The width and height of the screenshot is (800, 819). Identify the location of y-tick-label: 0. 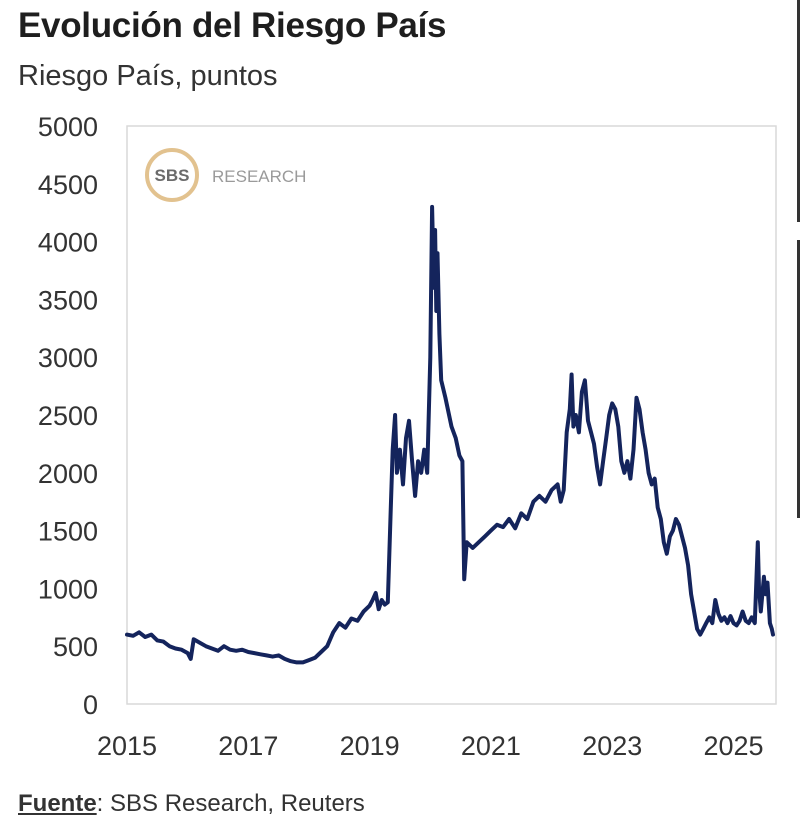
(90, 705).